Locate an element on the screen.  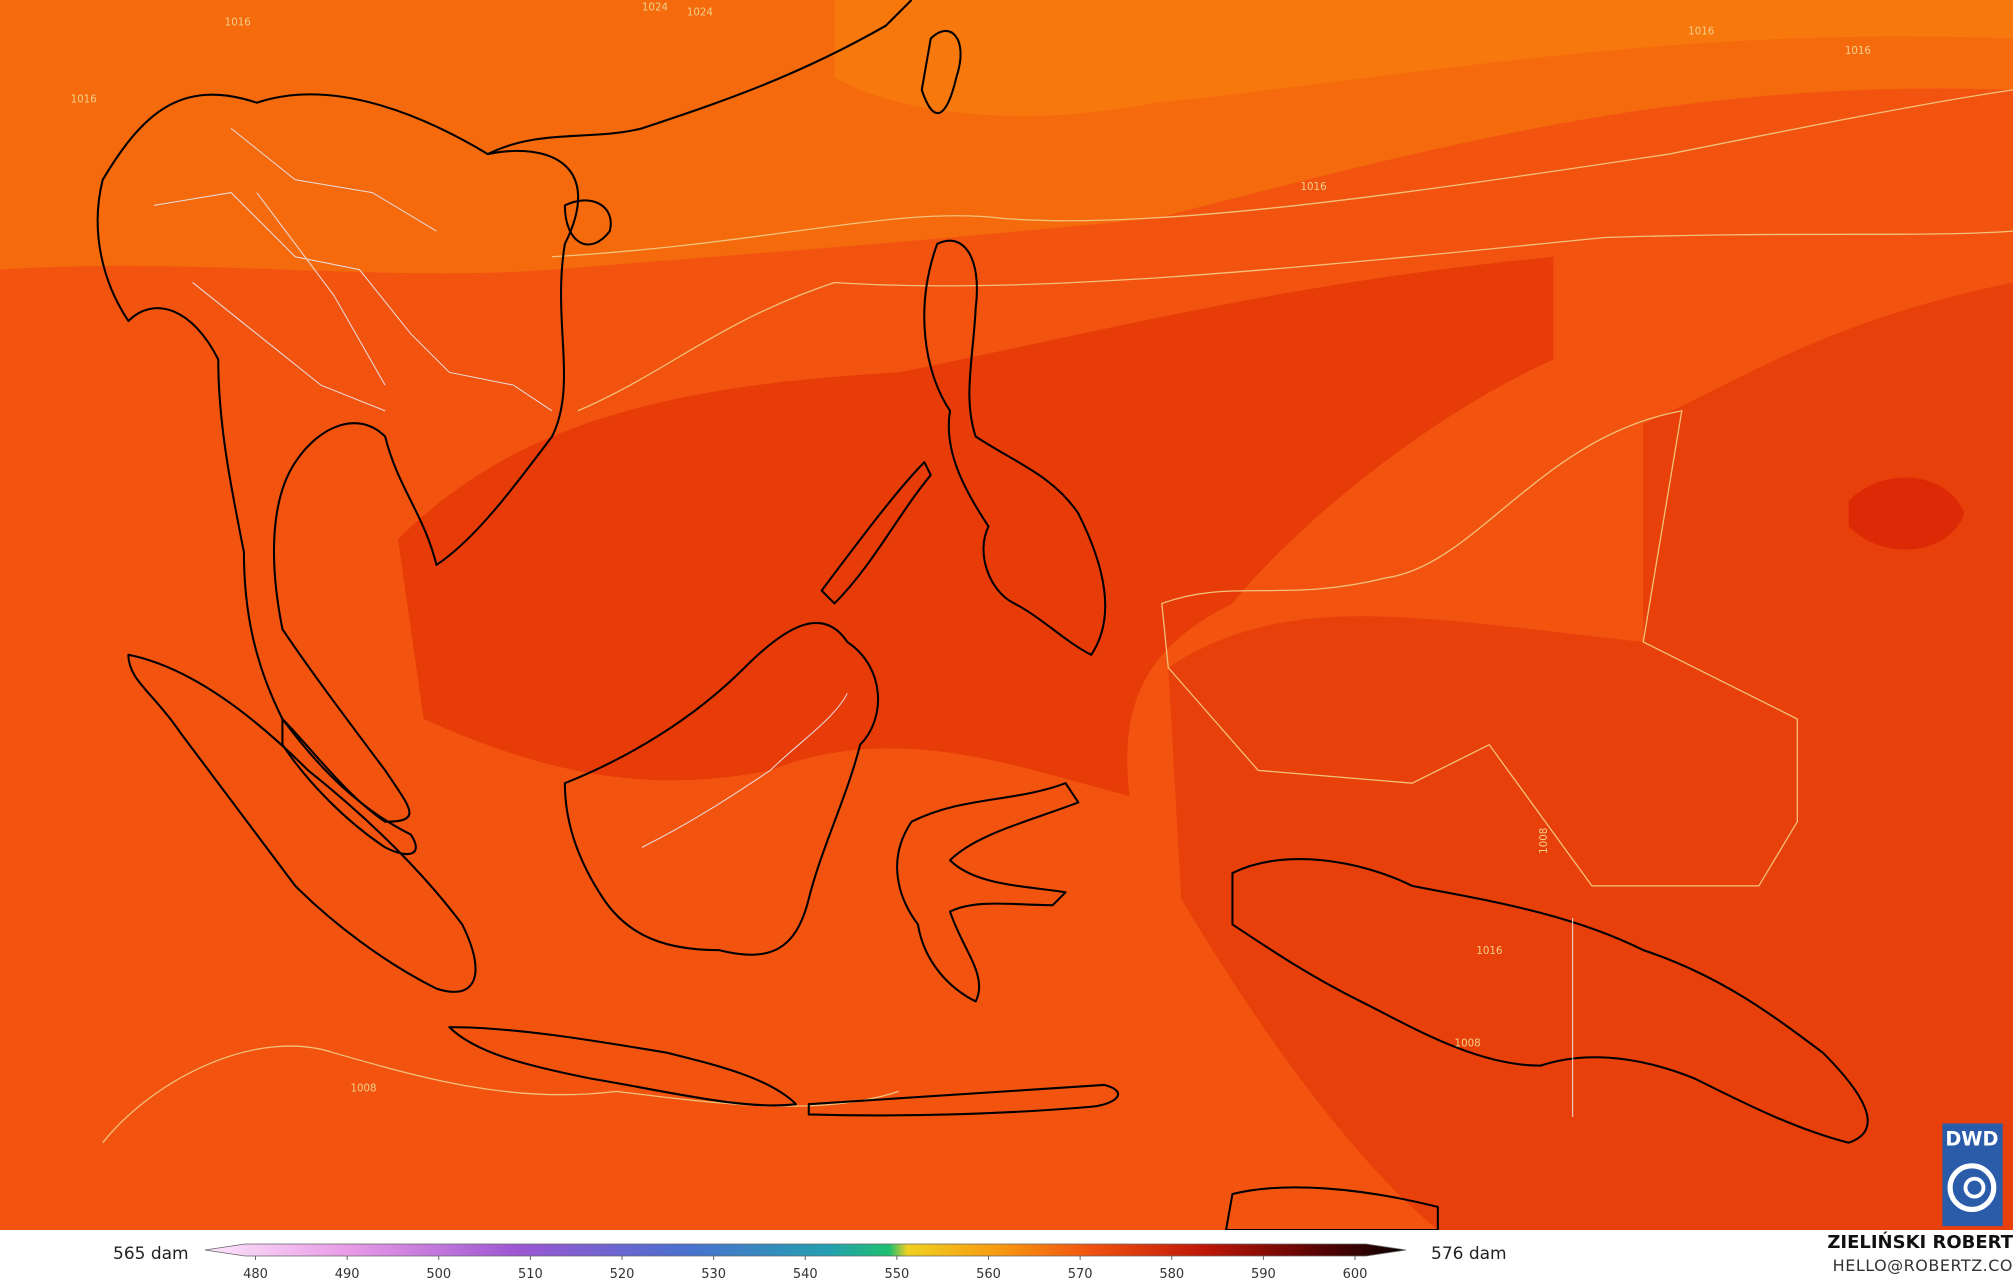
colorbar-tick-label: 510 is located at coordinates (530, 1274).